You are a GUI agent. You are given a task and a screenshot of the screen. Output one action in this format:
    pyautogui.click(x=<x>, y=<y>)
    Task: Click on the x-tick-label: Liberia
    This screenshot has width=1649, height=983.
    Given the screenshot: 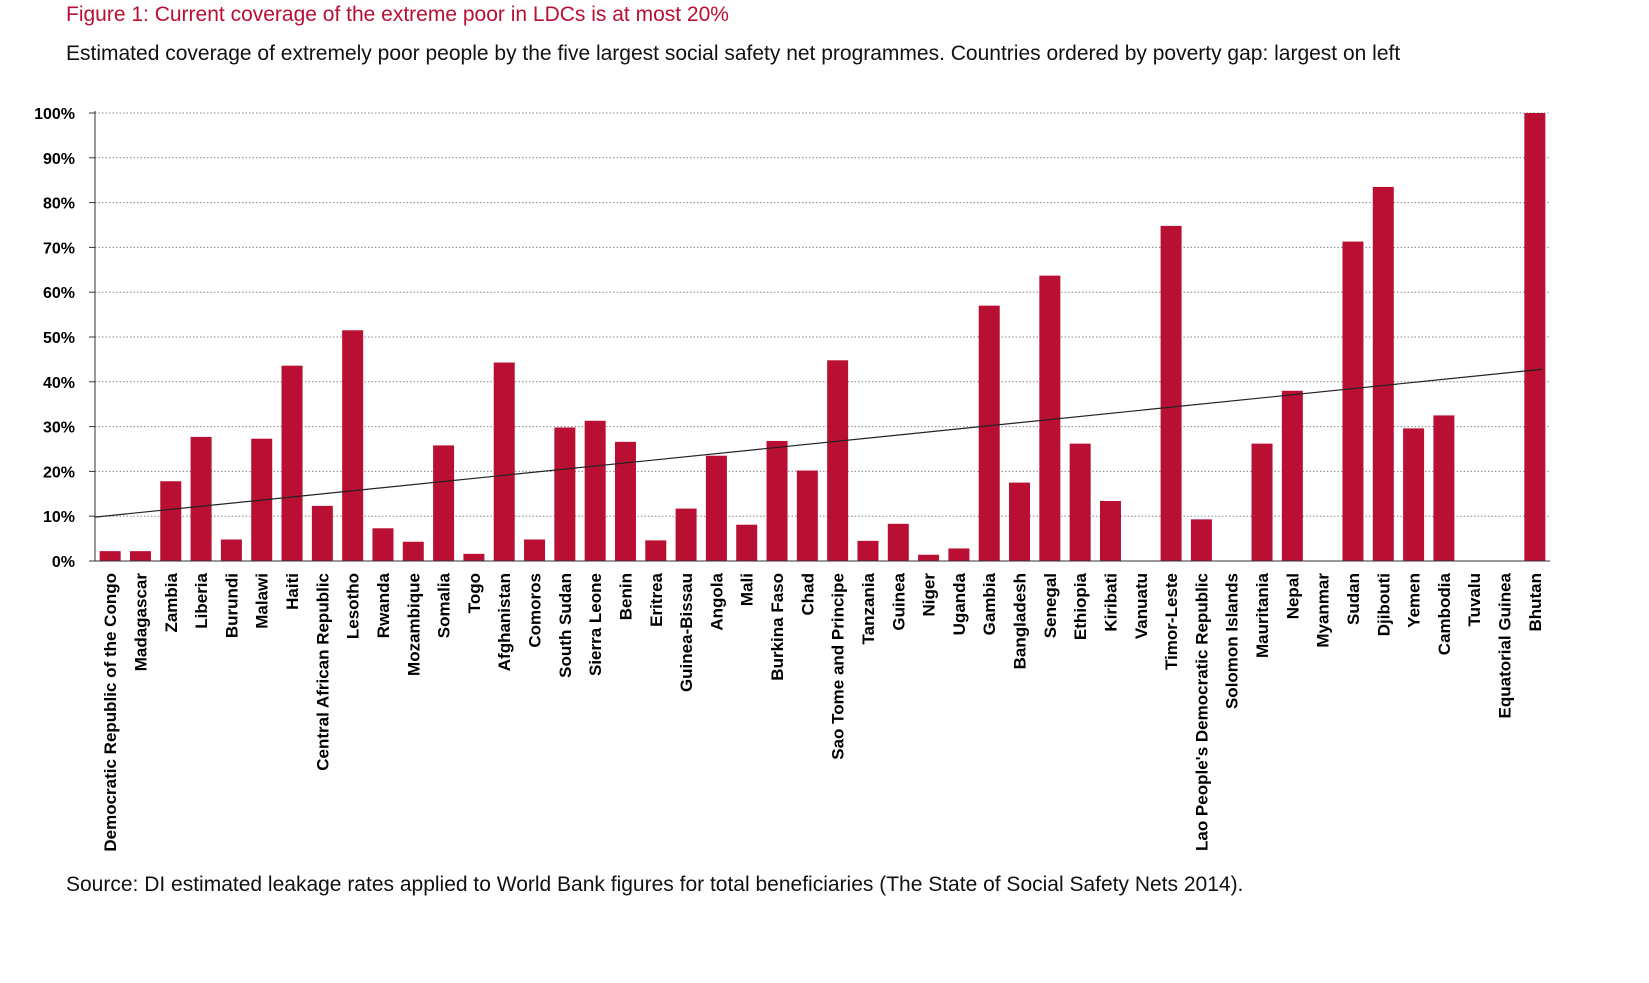 What is the action you would take?
    pyautogui.click(x=201, y=600)
    